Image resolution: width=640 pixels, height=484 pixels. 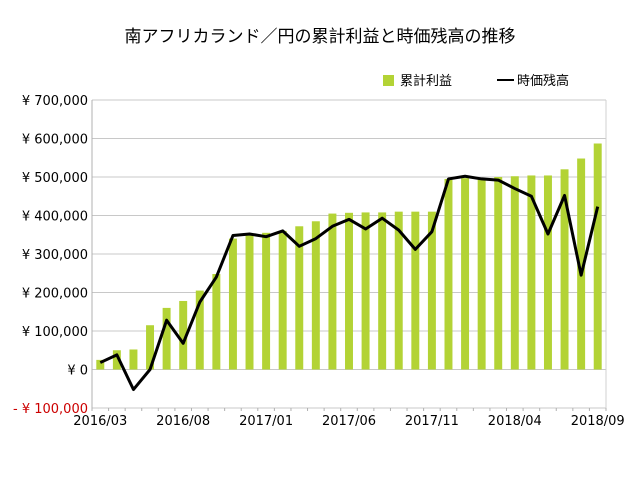 I want to click on bar-2016/10, so click(x=216, y=321).